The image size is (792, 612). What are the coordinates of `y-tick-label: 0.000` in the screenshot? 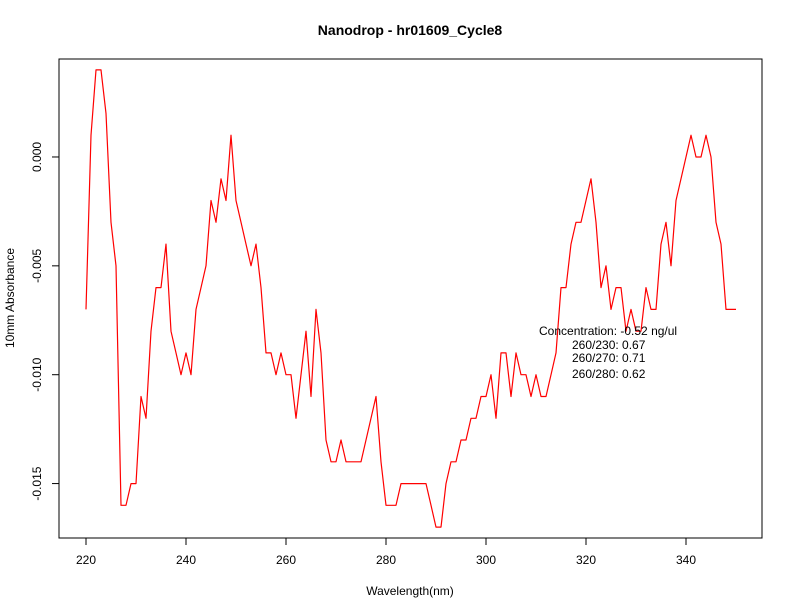 It's located at (37, 157).